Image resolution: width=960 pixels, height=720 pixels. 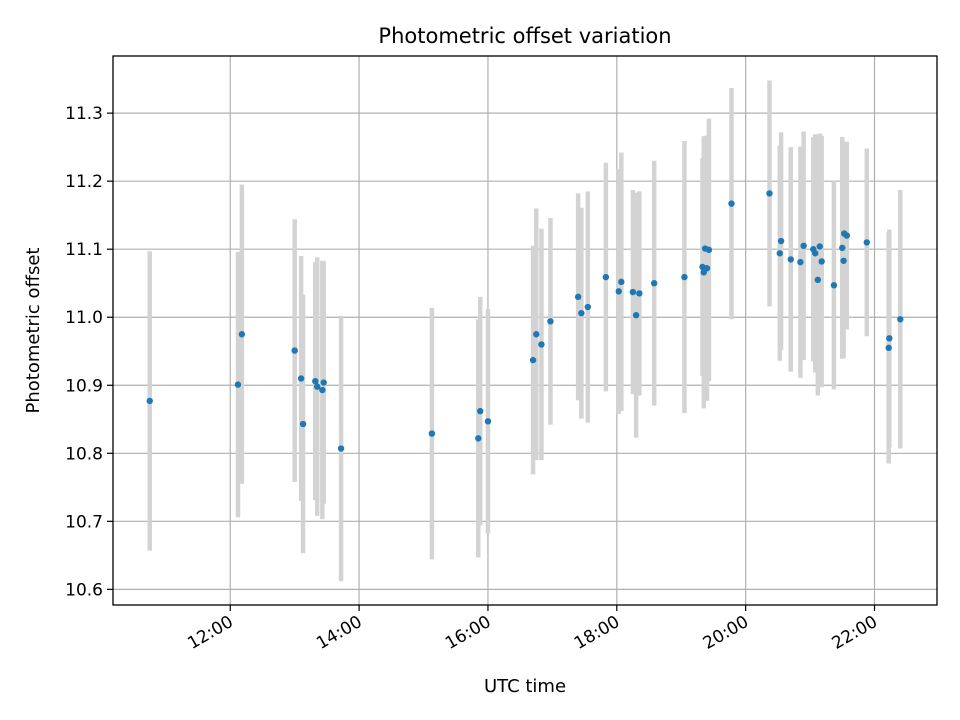 What do you see at coordinates (84, 590) in the screenshot?
I see `y-tick-label: 10.6` at bounding box center [84, 590].